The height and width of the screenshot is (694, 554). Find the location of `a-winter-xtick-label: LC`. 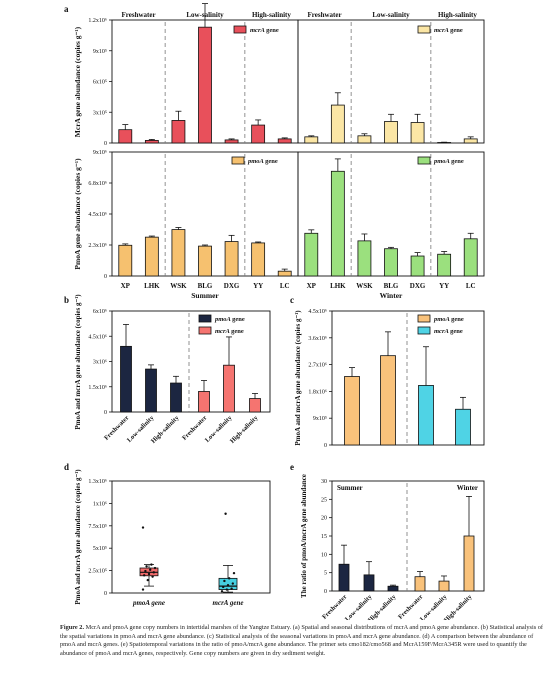

a-winter-xtick-label: LC is located at coordinates (471, 286).